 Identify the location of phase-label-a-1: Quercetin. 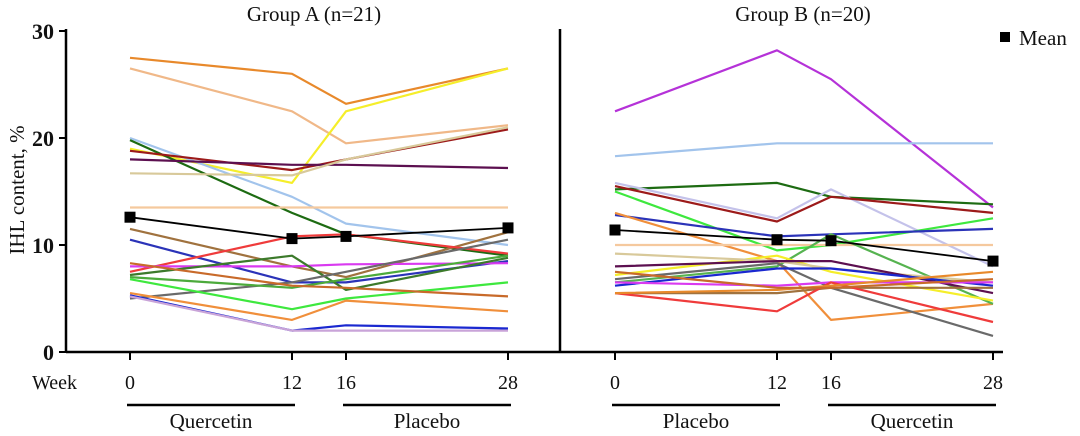
(211, 421).